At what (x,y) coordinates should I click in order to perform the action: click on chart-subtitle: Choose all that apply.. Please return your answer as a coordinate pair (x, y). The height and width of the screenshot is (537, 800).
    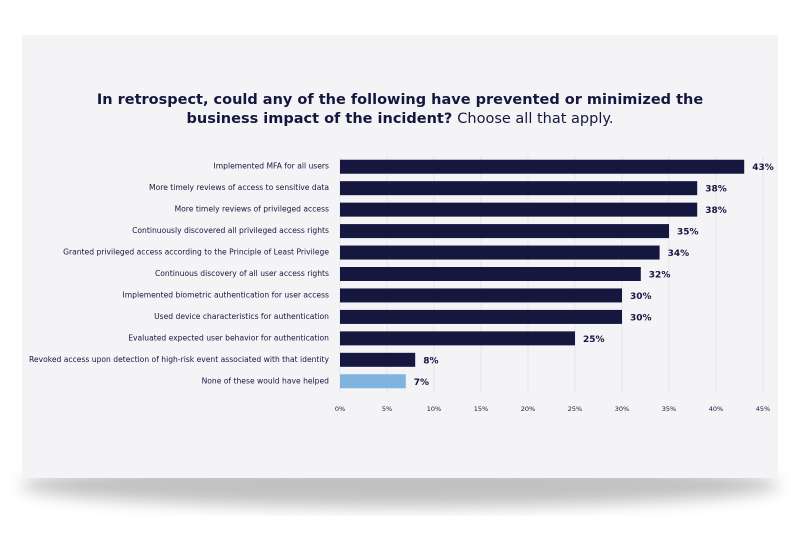
    Looking at the image, I should click on (535, 119).